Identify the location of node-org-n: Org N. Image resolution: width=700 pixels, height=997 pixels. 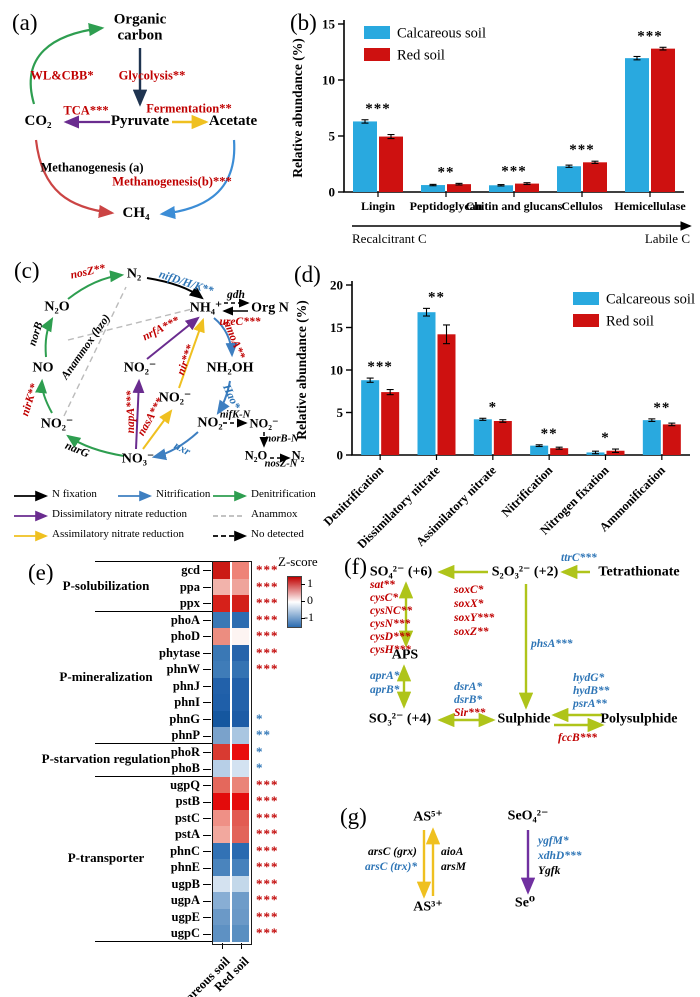
(270, 308).